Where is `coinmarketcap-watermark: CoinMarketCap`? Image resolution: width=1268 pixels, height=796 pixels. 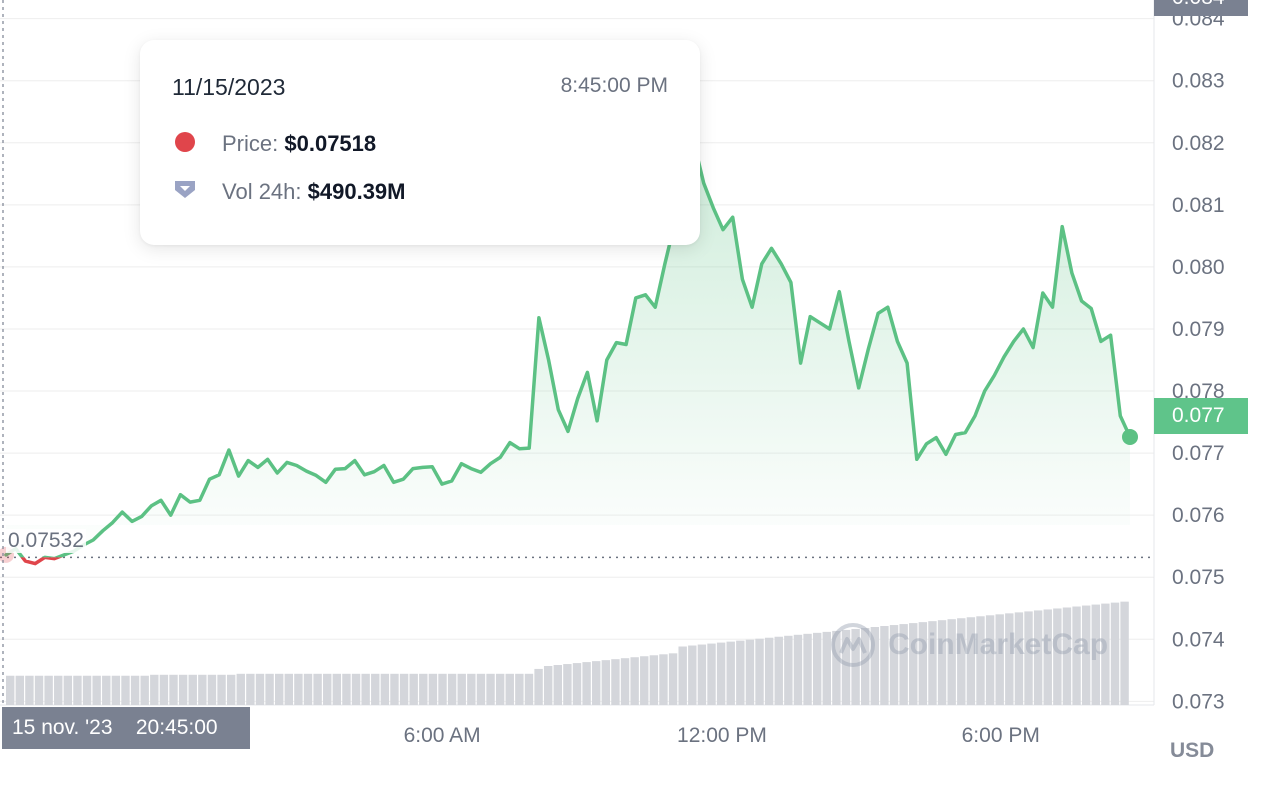 coinmarketcap-watermark: CoinMarketCap is located at coordinates (969, 645).